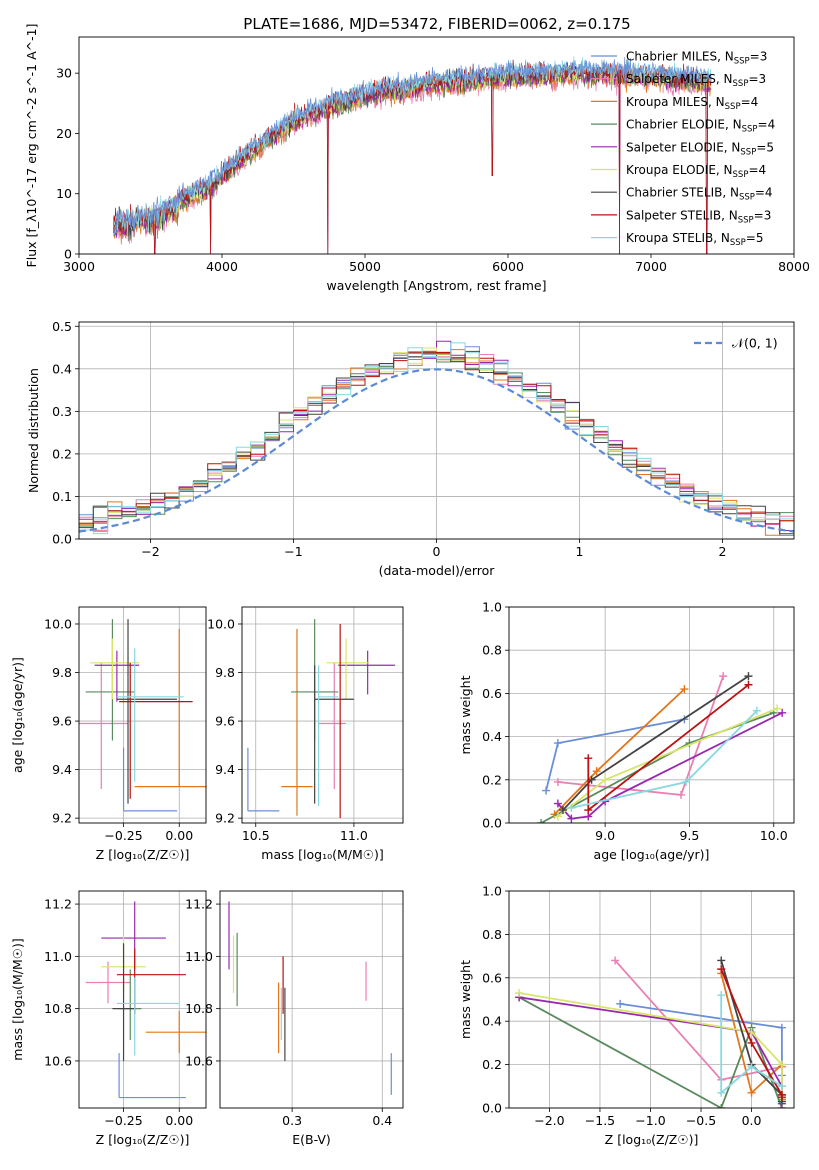 Image resolution: width=819 pixels, height=1170 pixels. What do you see at coordinates (605, 835) in the screenshot?
I see `x-tick-label: 9.0` at bounding box center [605, 835].